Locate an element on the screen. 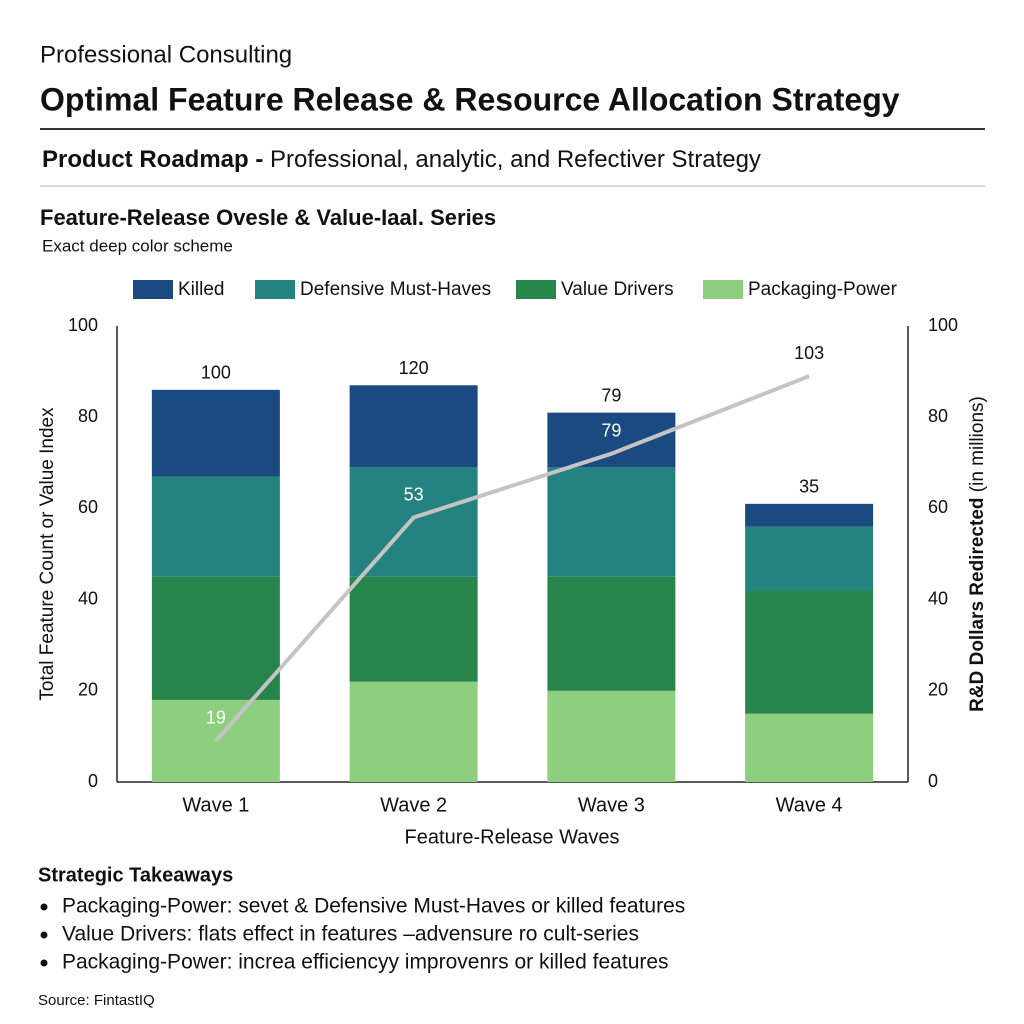  kicker: Professional Consulting is located at coordinates (166, 54).